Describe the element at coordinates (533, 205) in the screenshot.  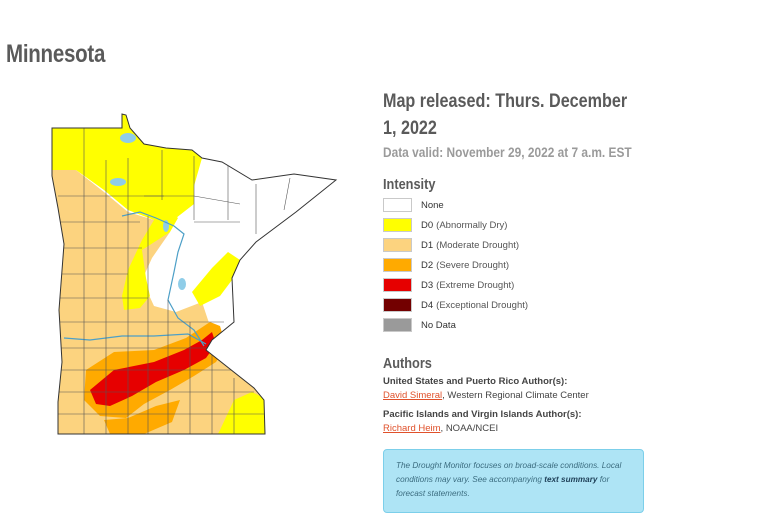
I see `legend-item-none: None` at that location.